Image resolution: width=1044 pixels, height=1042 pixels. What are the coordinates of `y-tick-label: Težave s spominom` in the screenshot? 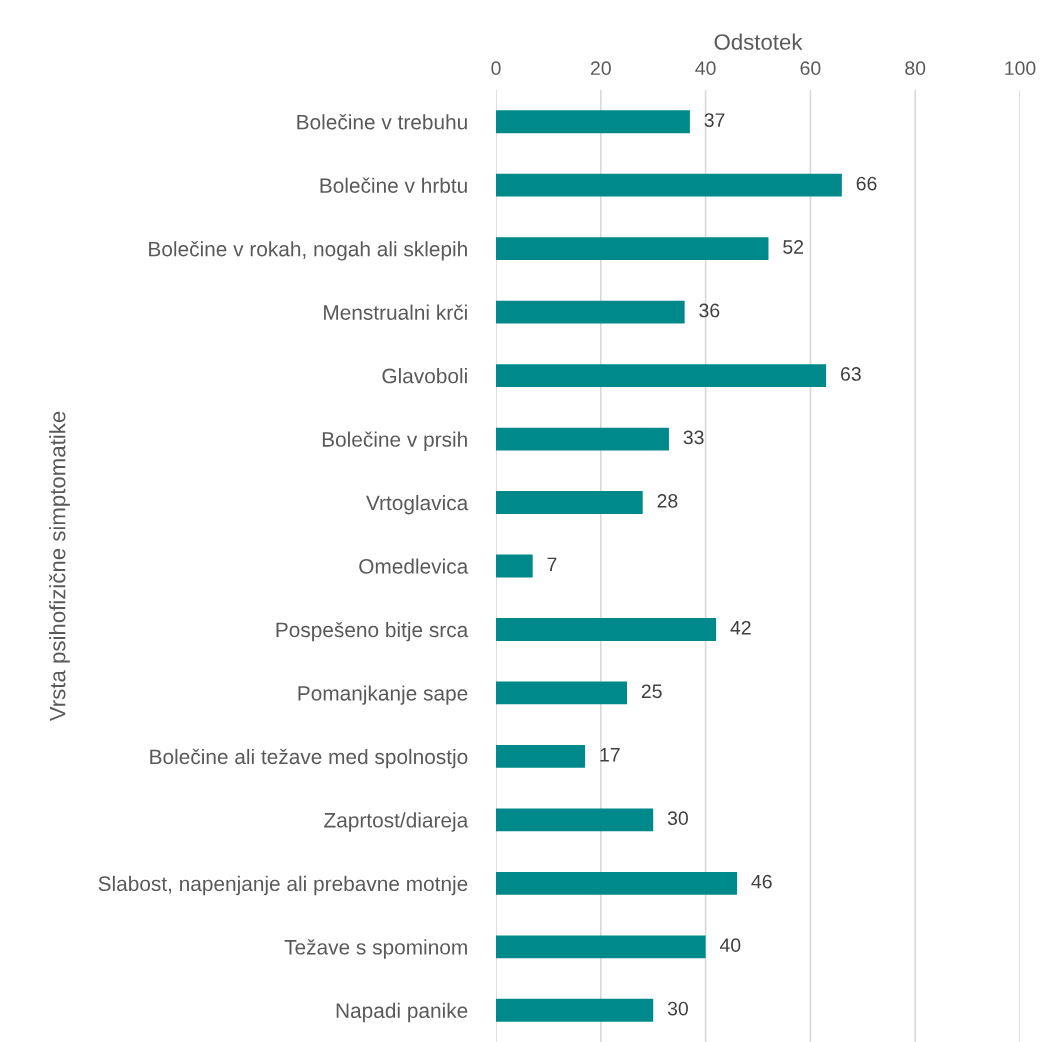 It's located at (375, 949).